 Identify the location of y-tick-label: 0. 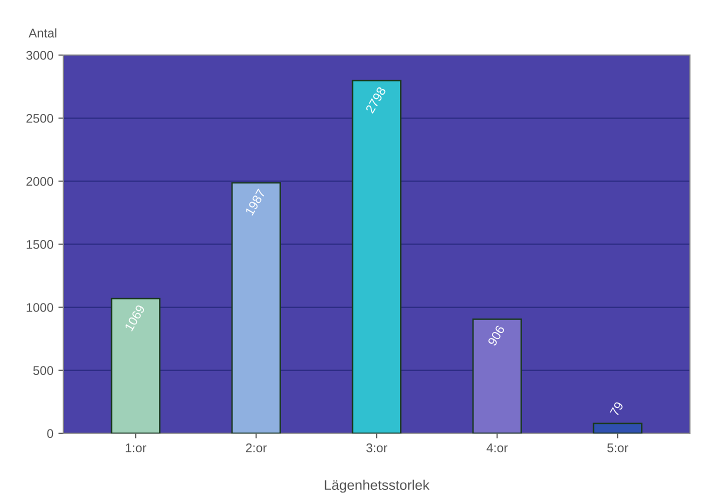
(50, 433).